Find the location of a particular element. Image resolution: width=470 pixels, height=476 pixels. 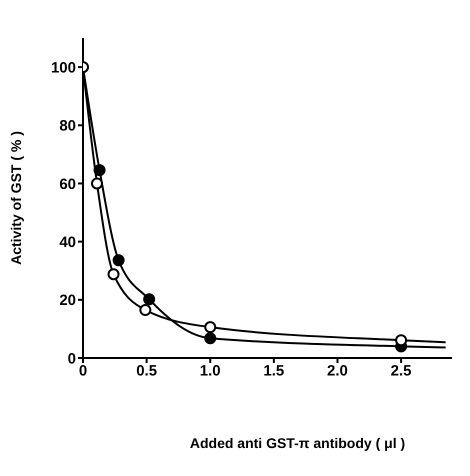

x-tick-label: 2.0 is located at coordinates (337, 371).